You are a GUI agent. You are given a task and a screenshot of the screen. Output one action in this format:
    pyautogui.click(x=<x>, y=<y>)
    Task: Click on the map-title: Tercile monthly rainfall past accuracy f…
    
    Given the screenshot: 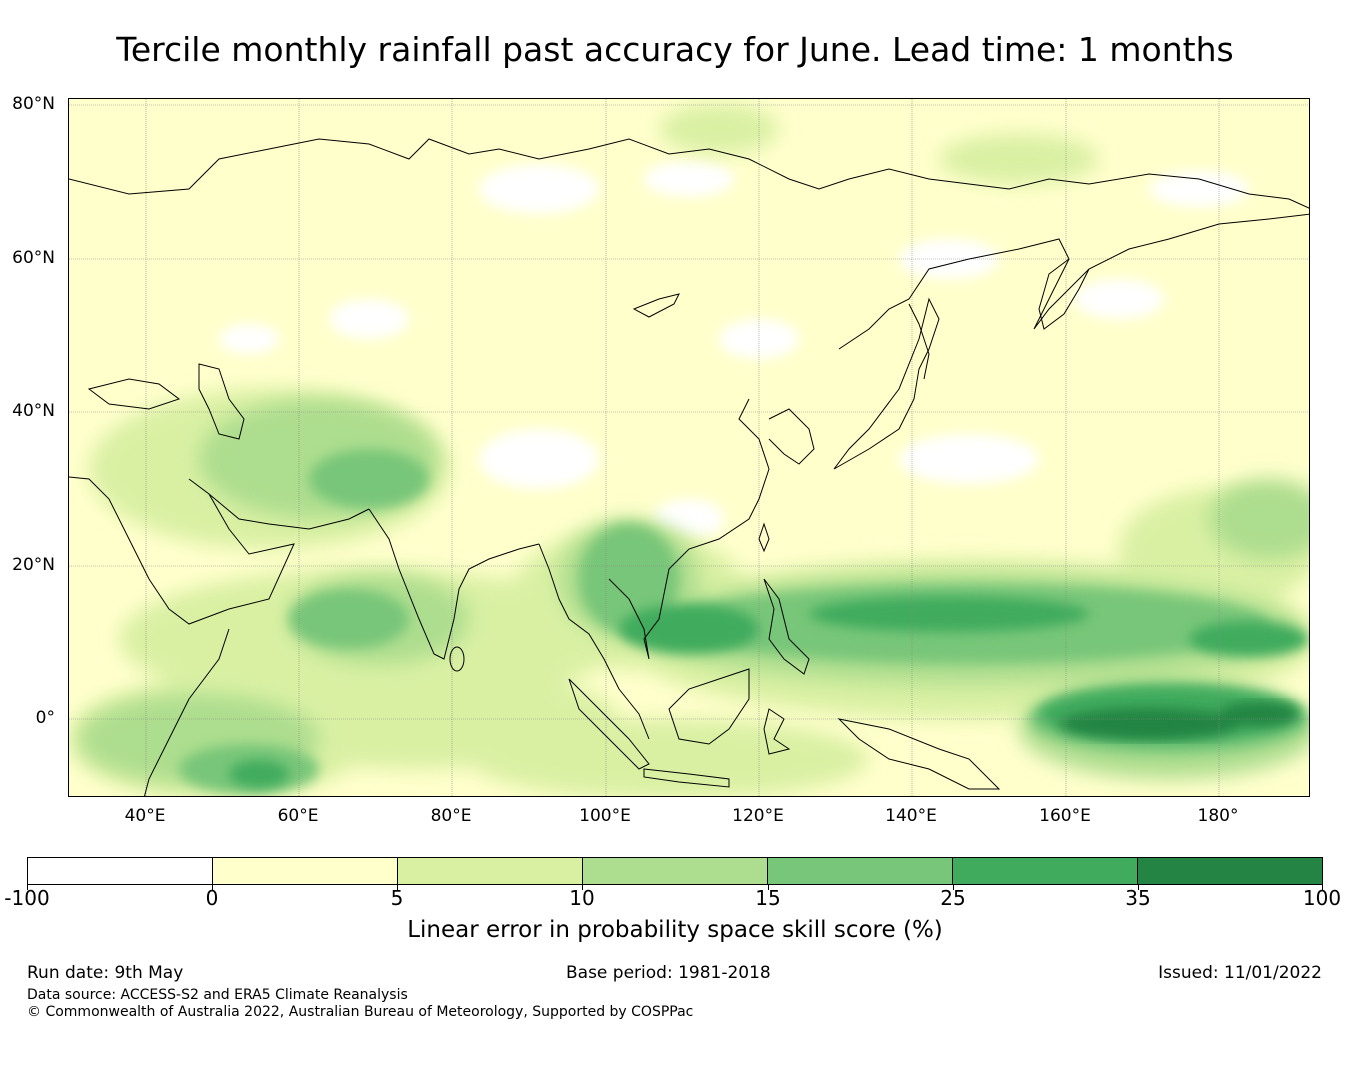 What is the action you would take?
    pyautogui.click(x=675, y=49)
    